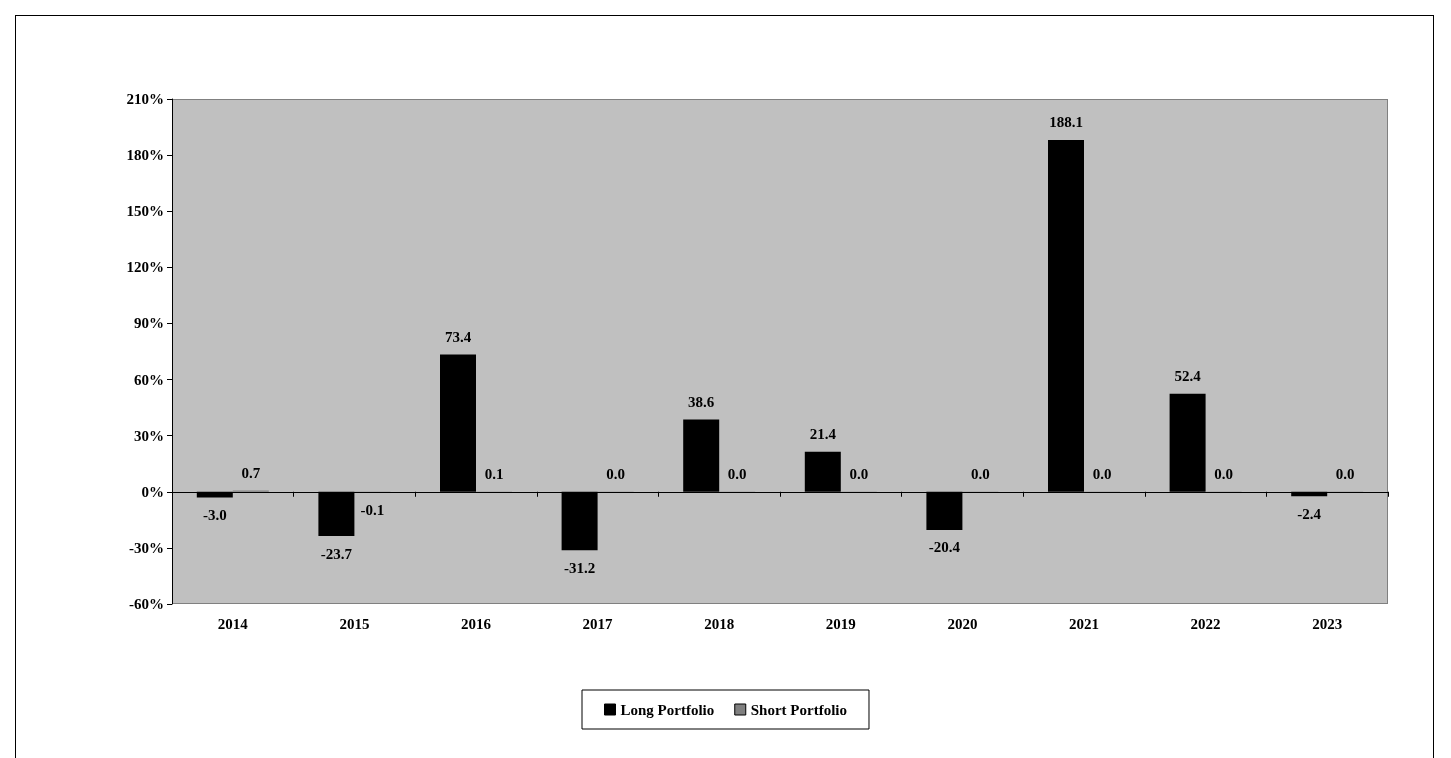 The height and width of the screenshot is (758, 1451). What do you see at coordinates (214, 514) in the screenshot?
I see `data-label: -3.0` at bounding box center [214, 514].